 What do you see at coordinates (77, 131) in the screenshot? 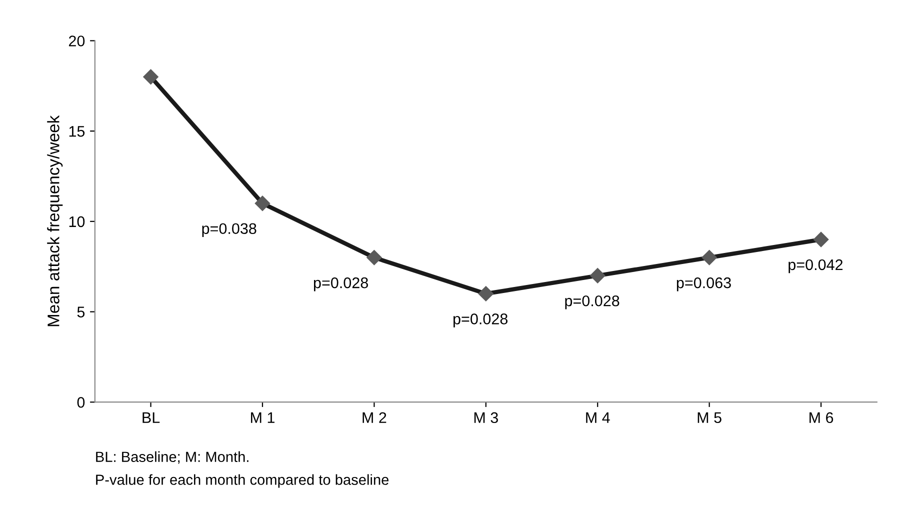
I see `y-tick-label: 15` at bounding box center [77, 131].